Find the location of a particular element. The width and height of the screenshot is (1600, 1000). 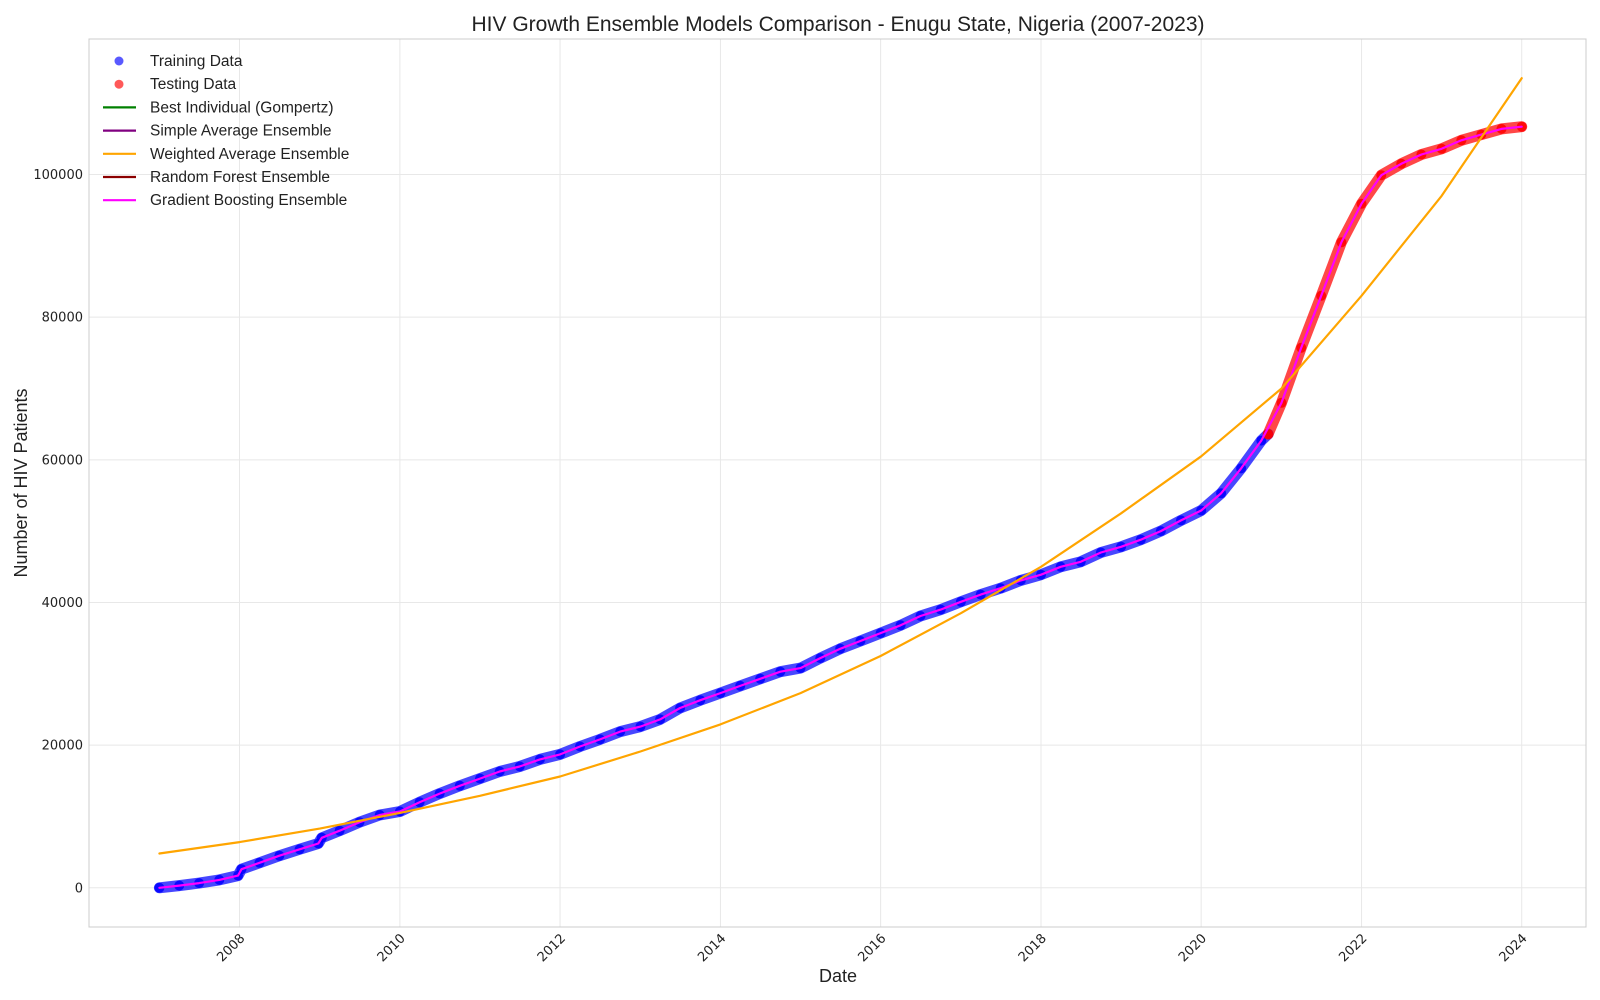

legend-item-random-forest-ensemble: Random Forest Ensemble is located at coordinates (216, 177).